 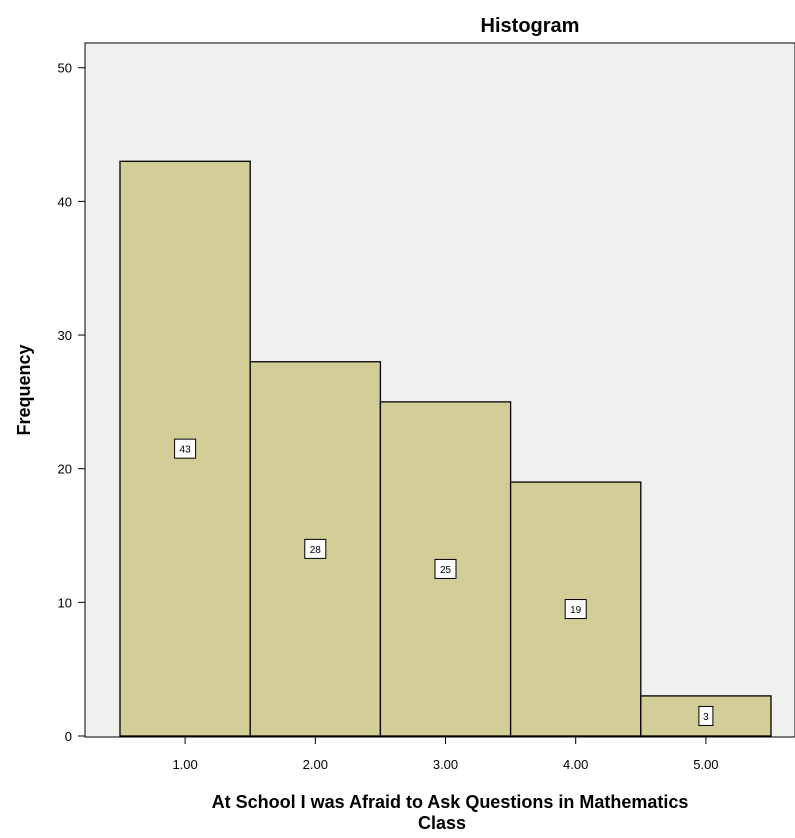 What do you see at coordinates (24, 389) in the screenshot?
I see `y-axis-title: Frequency` at bounding box center [24, 389].